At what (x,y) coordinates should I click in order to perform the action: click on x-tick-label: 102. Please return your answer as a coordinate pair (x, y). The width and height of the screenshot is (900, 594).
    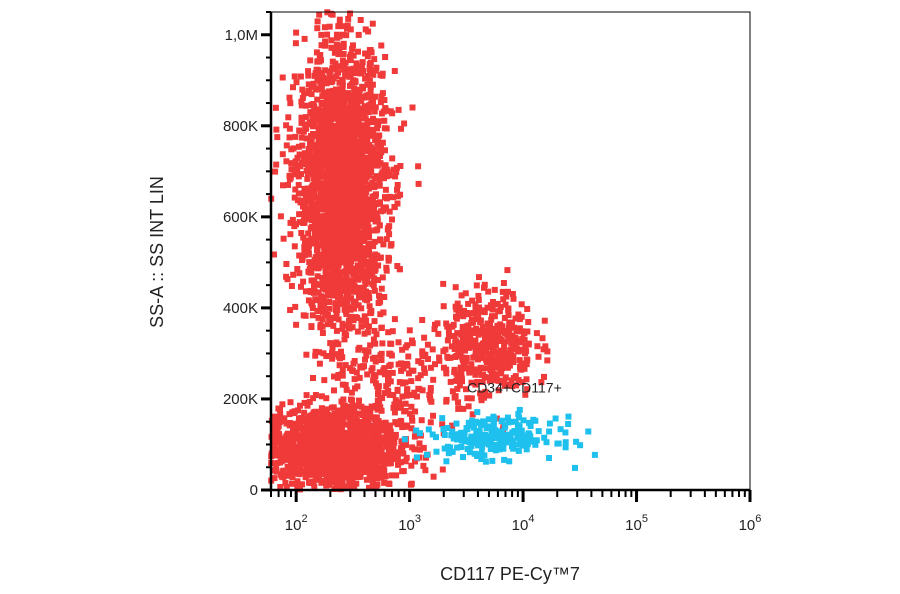
    Looking at the image, I should click on (296, 523).